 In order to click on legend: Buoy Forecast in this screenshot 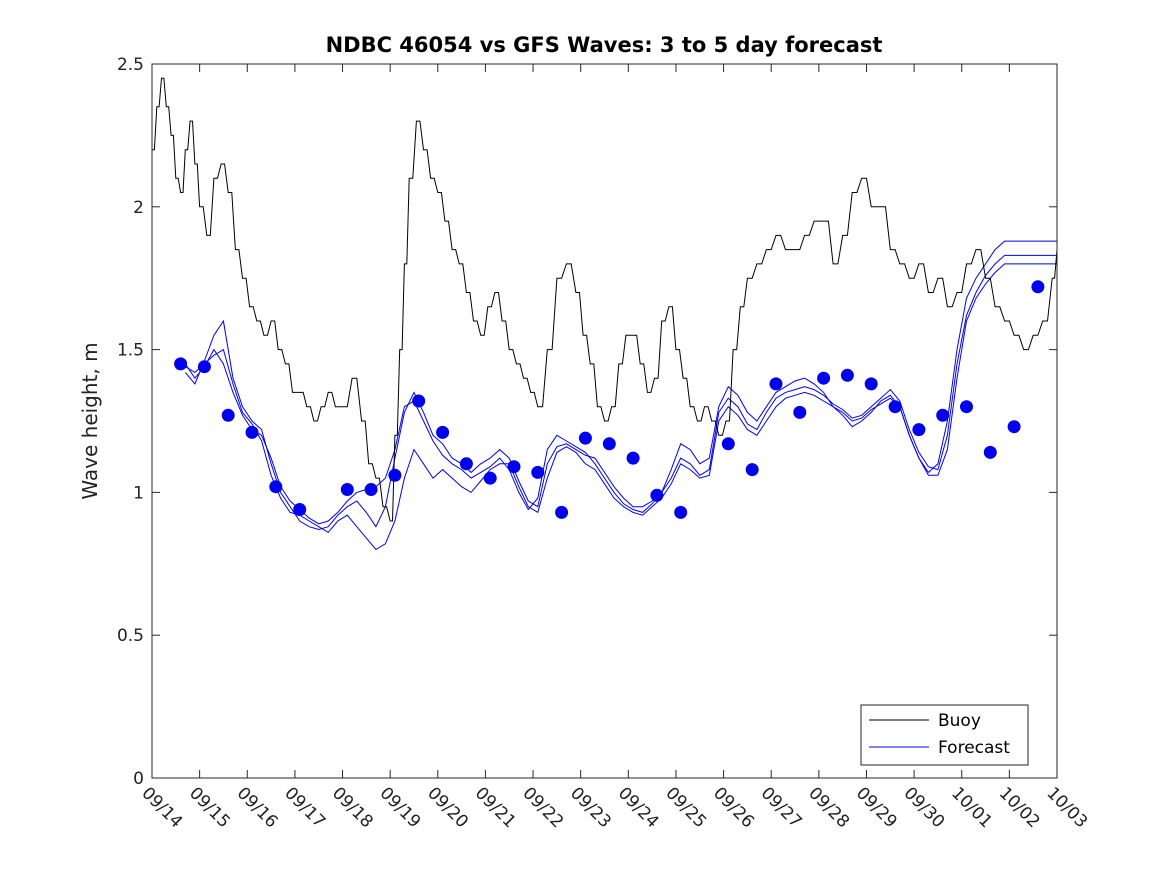, I will do `click(944, 735)`.